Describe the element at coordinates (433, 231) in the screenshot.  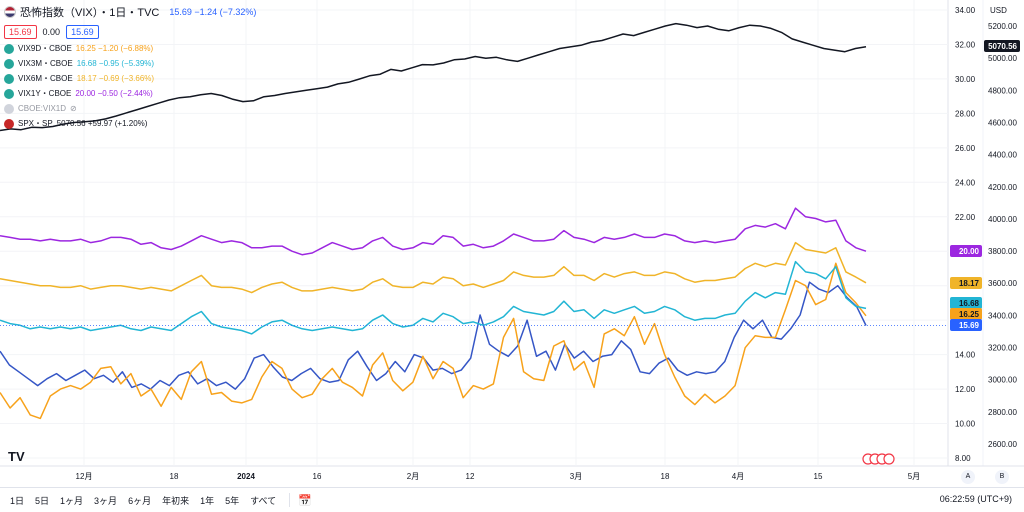
I see `series-line-vix1y` at that location.